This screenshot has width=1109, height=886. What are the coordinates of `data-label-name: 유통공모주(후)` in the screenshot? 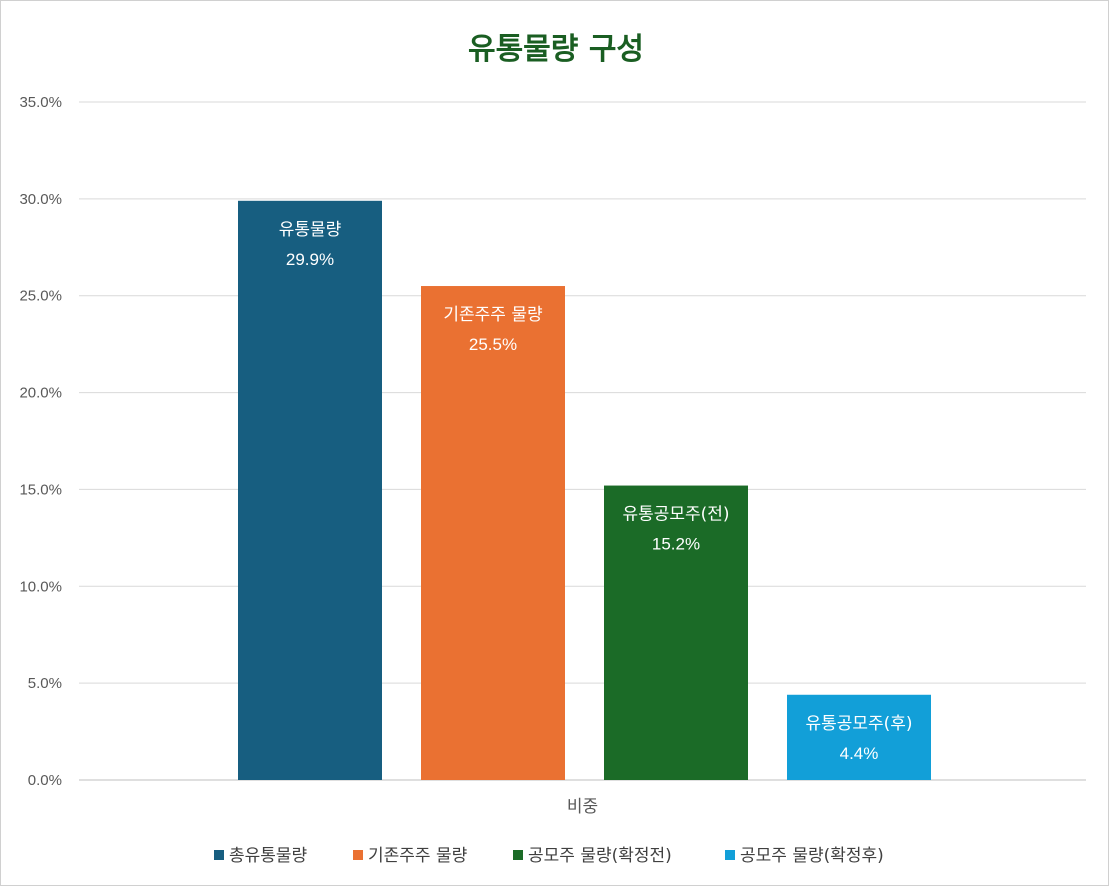 It's located at (858, 724).